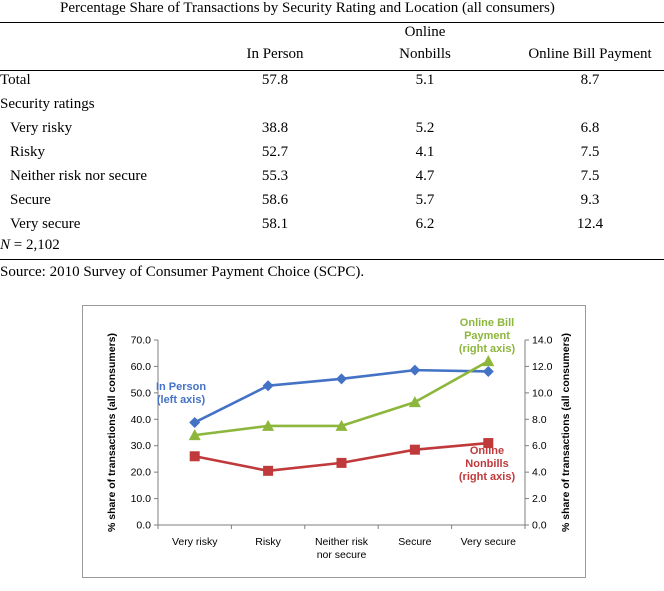 The width and height of the screenshot is (664, 591). Describe the element at coordinates (41, 128) in the screenshot. I see `row-label: Very risky` at that location.